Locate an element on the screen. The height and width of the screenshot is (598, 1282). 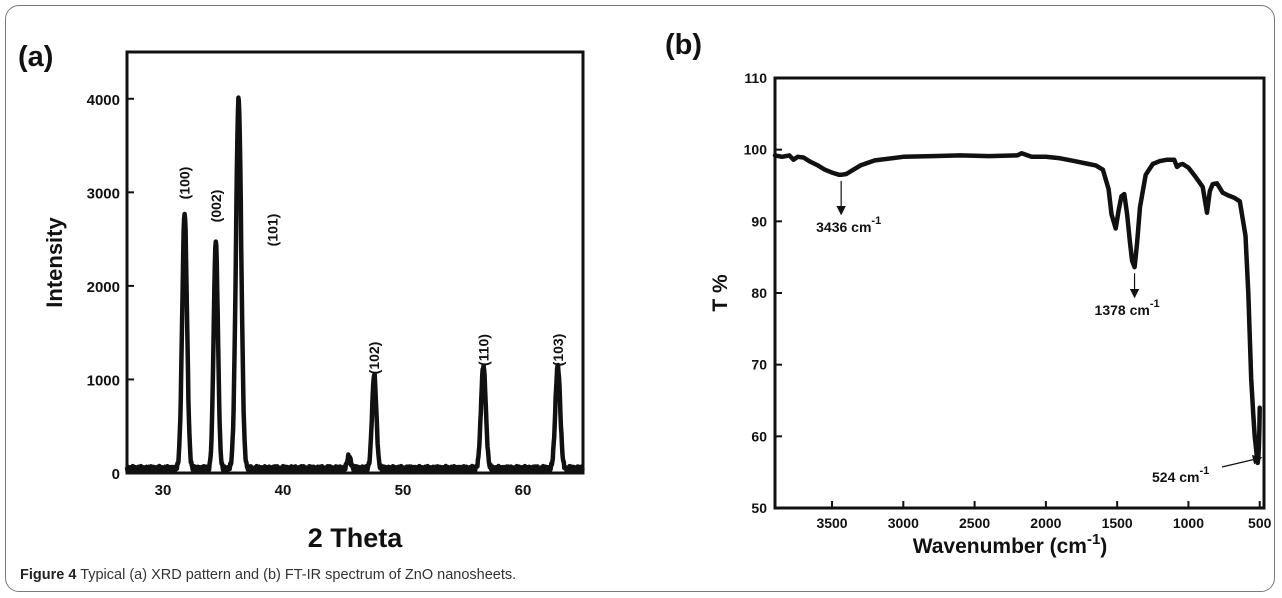
panel-b-xtick-label: 3000 is located at coordinates (903, 523).